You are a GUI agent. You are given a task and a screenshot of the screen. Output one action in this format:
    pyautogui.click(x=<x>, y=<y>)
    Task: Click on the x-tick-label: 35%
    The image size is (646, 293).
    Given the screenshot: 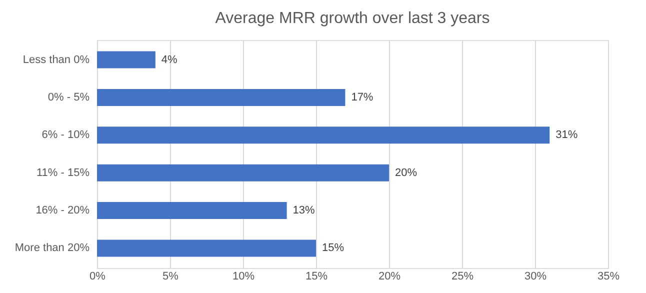 What is the action you would take?
    pyautogui.click(x=608, y=276)
    